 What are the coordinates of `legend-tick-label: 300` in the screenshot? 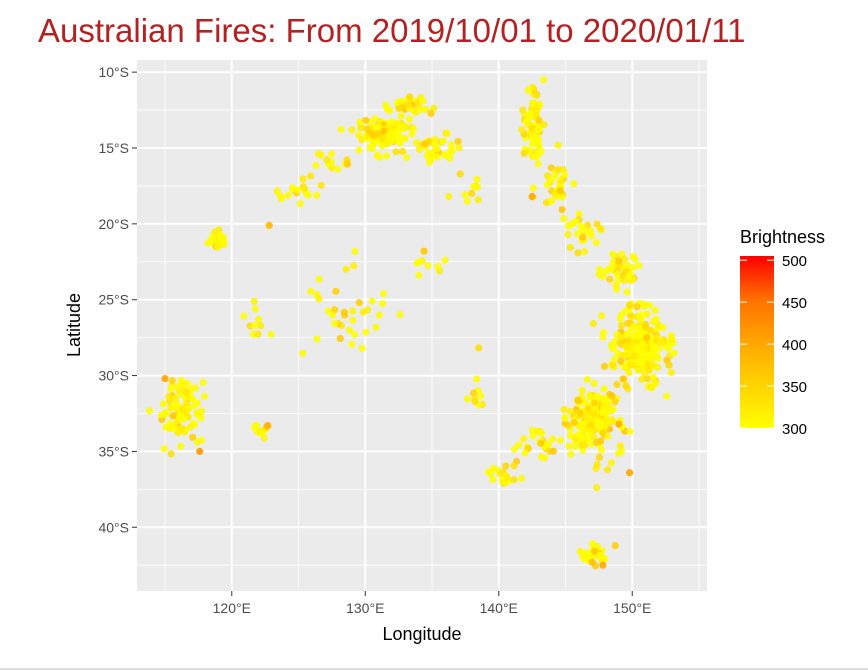 It's located at (794, 429).